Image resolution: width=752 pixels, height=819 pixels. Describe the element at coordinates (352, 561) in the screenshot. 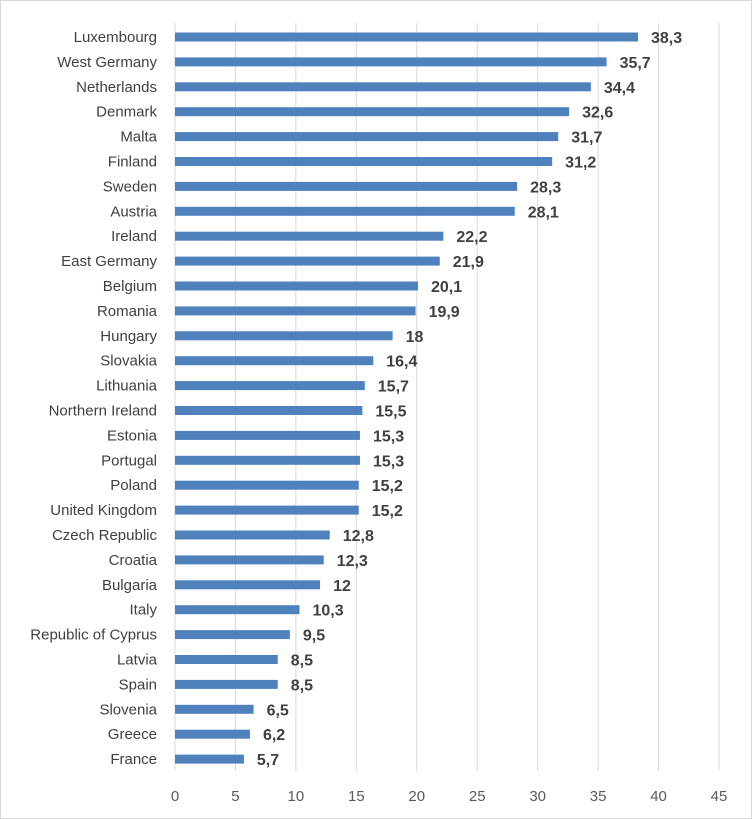

I see `data-label: 12,3` at that location.